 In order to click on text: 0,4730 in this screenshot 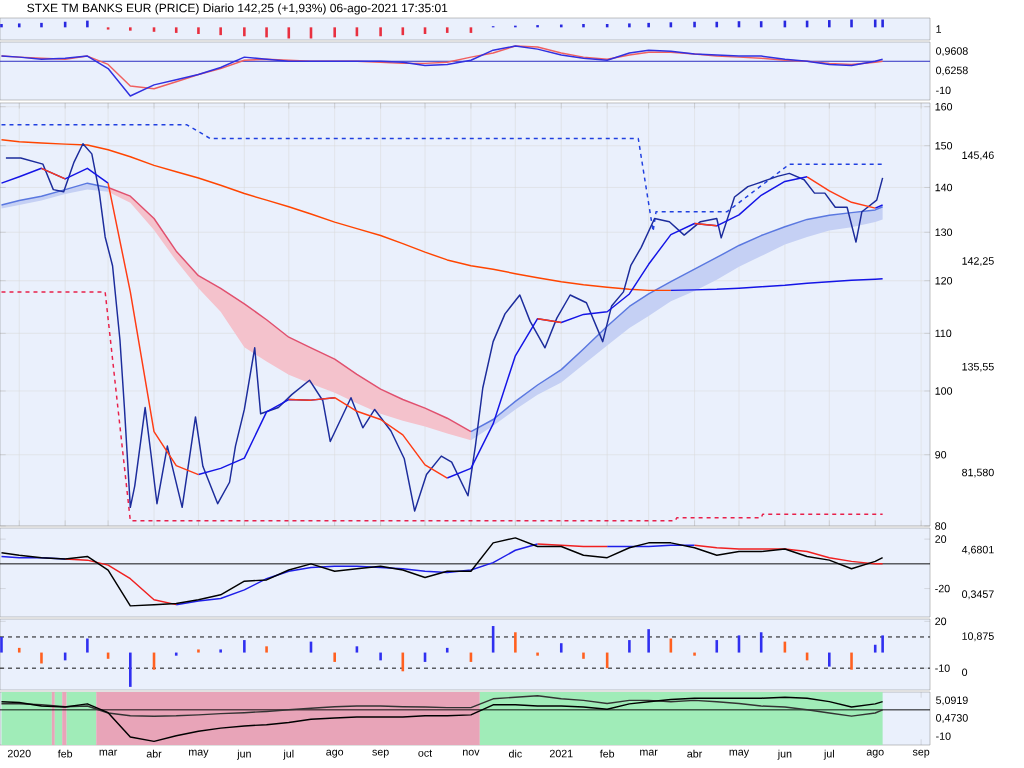, I will do `click(952, 718)`.